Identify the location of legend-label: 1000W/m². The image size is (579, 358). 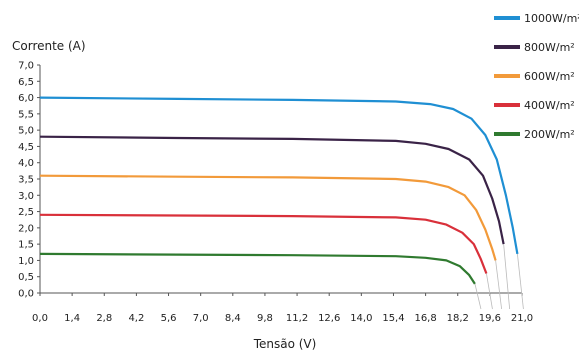
(551, 18).